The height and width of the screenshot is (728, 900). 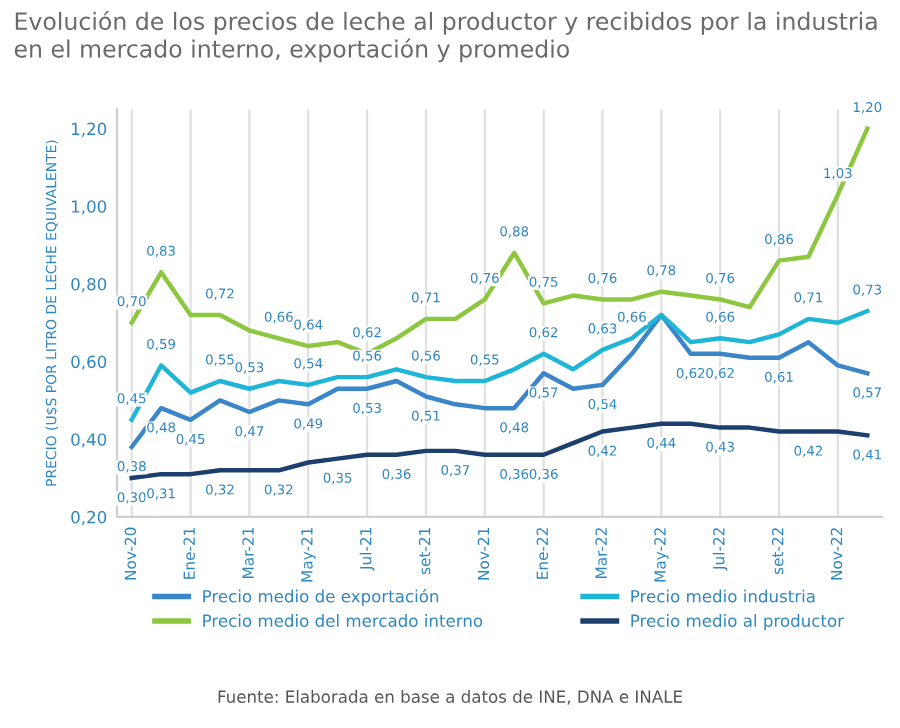 I want to click on y-tick-label: 0,80, so click(x=89, y=285).